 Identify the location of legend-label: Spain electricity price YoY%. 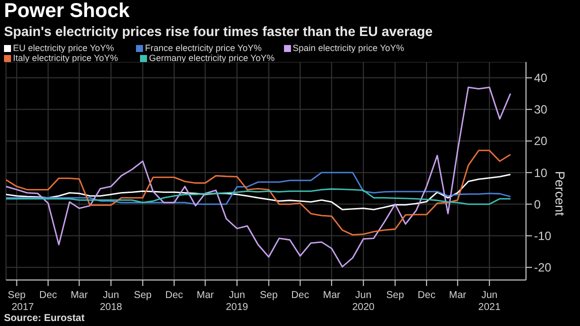
(348, 48).